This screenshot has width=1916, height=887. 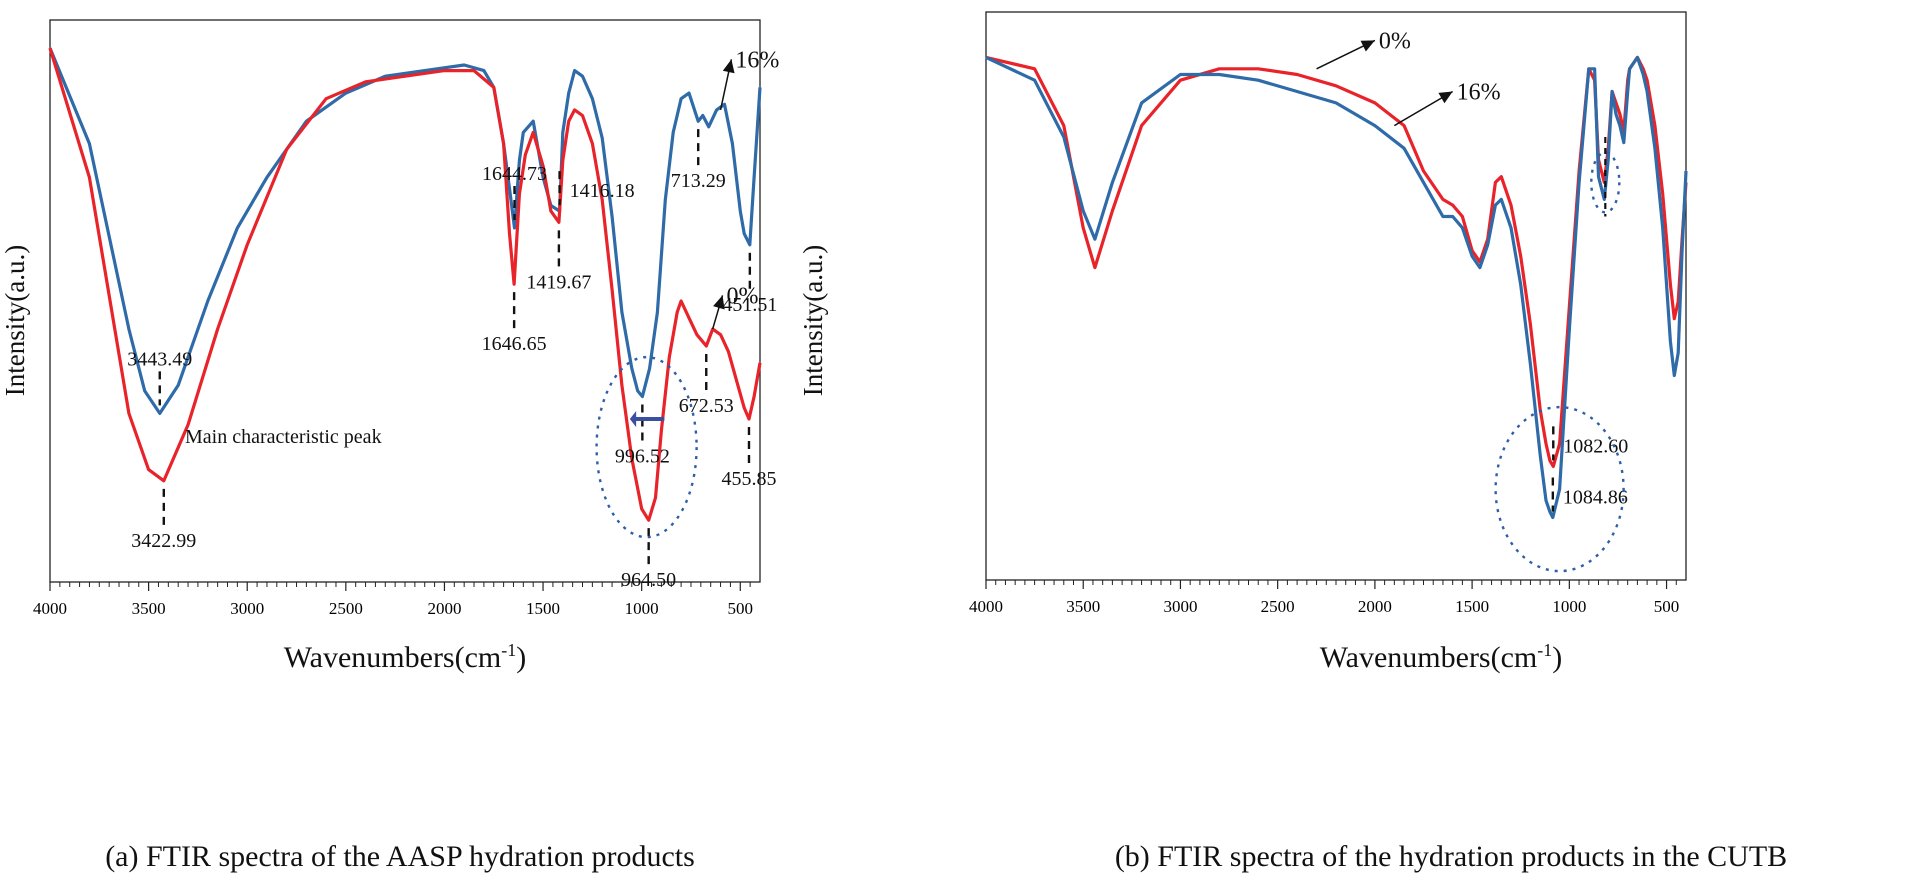 What do you see at coordinates (1569, 606) in the screenshot?
I see `x-tick-label: 1000` at bounding box center [1569, 606].